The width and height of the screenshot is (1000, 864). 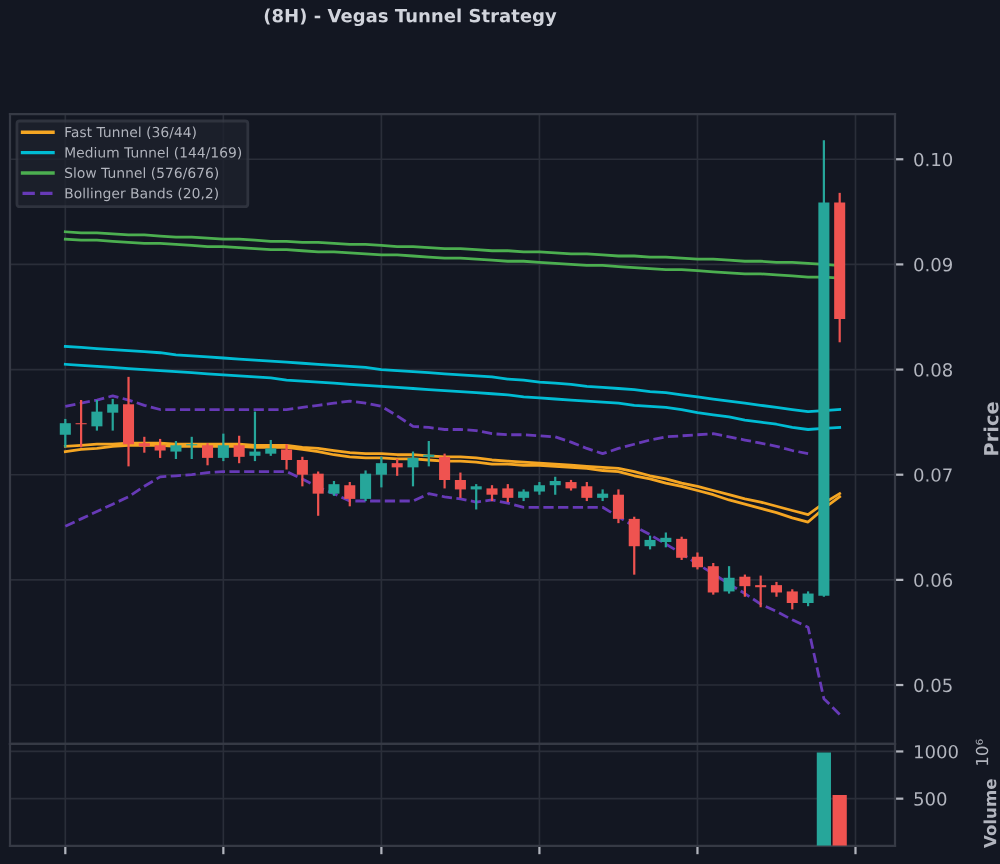 What do you see at coordinates (933, 159) in the screenshot?
I see `y-tick-label: 0.10` at bounding box center [933, 159].